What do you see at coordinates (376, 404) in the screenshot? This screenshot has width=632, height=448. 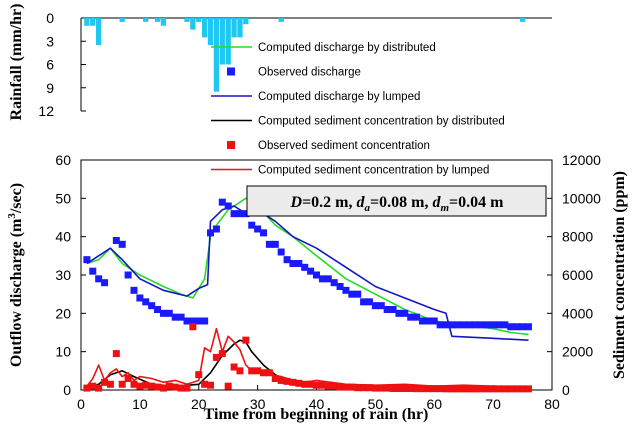 I see `x-tick-label: 50` at bounding box center [376, 404].